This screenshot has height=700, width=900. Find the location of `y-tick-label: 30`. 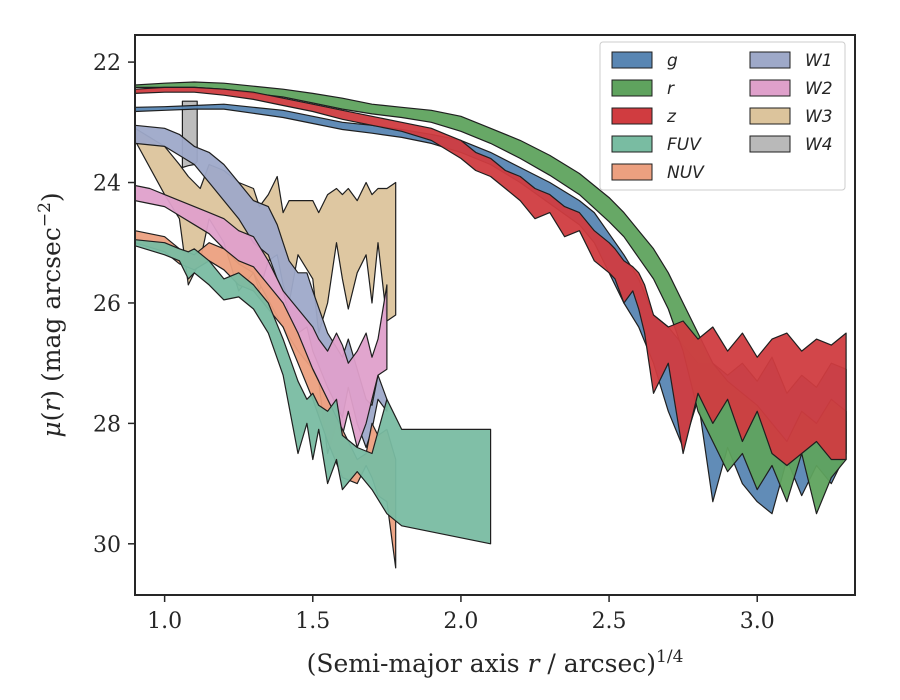

y-tick-label: 30 is located at coordinates (107, 545).